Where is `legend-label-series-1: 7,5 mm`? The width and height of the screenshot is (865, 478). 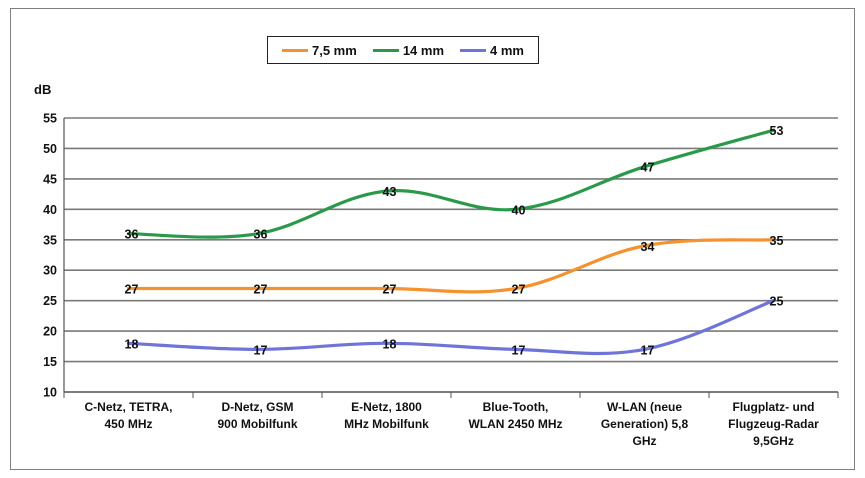 legend-label-series-1: 7,5 mm is located at coordinates (334, 50).